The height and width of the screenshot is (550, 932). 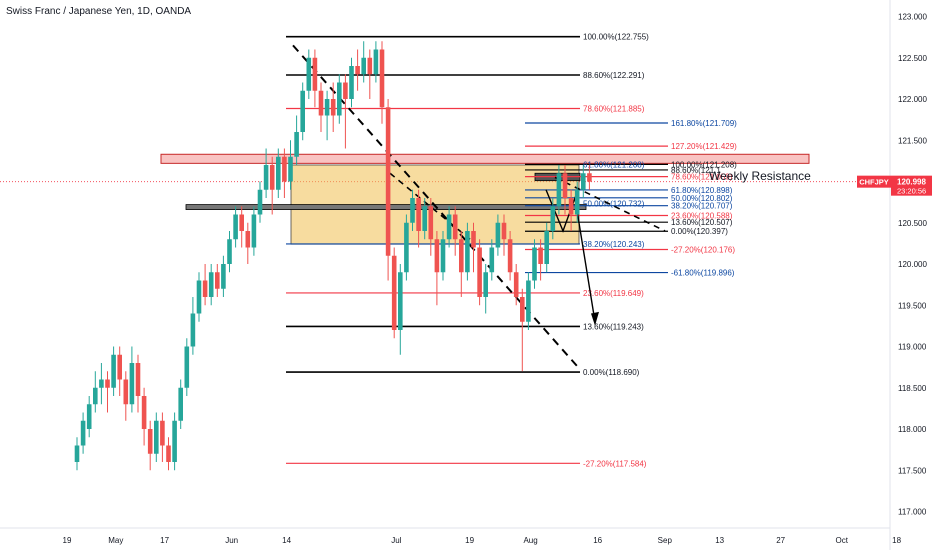 I want to click on x-tick-label: Oct, so click(x=841, y=540).